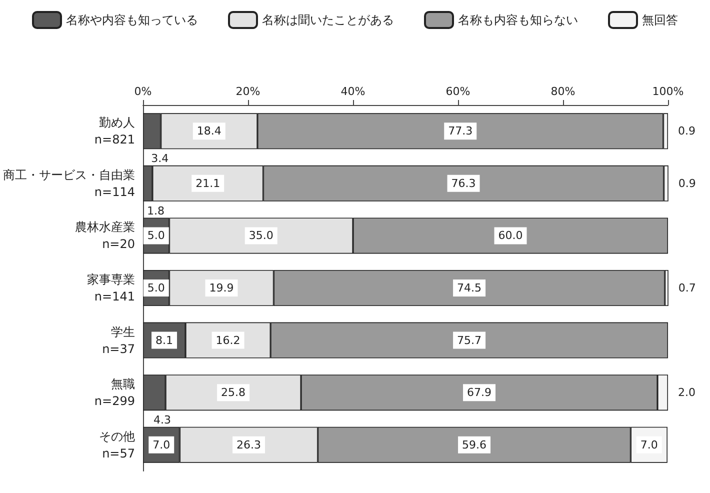 The width and height of the screenshot is (710, 493). What do you see at coordinates (117, 444) in the screenshot?
I see `y-tick-label: その他 n=57` at bounding box center [117, 444].